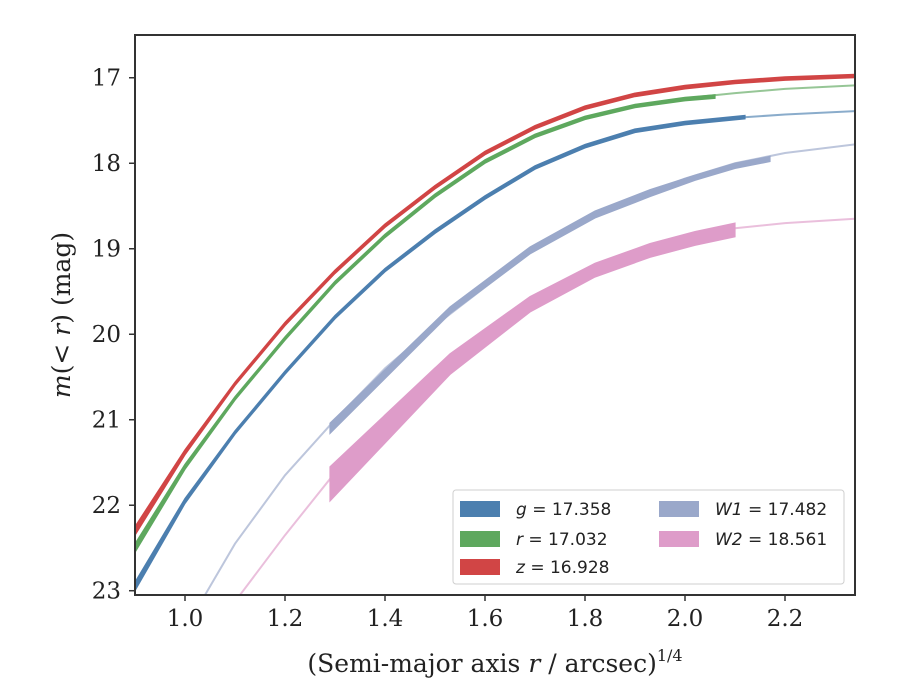  I want to click on legend-entry-W1: W1 = 17.482, so click(743, 510).